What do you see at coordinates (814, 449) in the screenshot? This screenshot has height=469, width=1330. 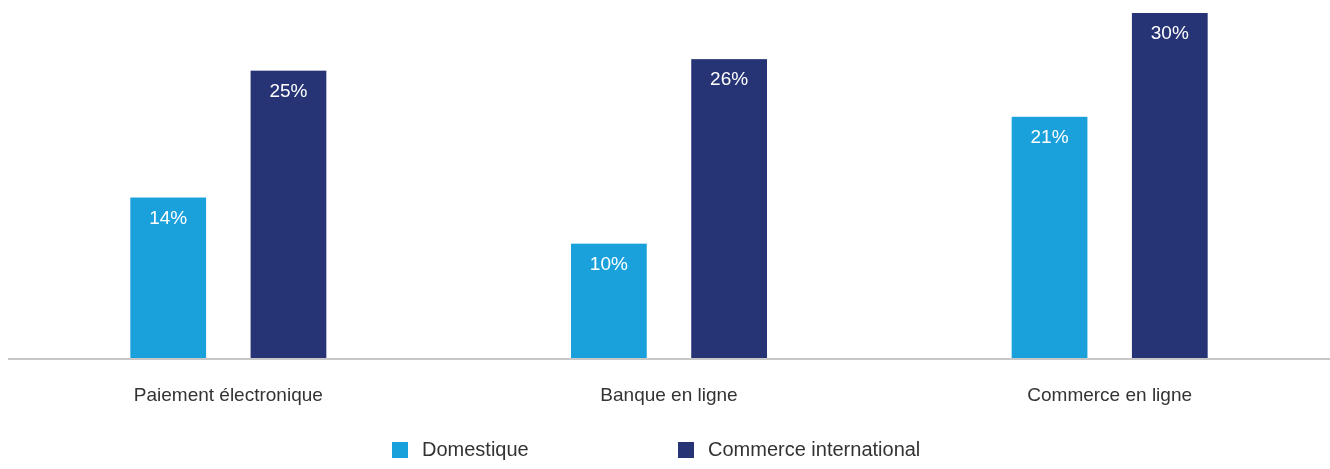 I see `legend-label: Commerce international` at bounding box center [814, 449].